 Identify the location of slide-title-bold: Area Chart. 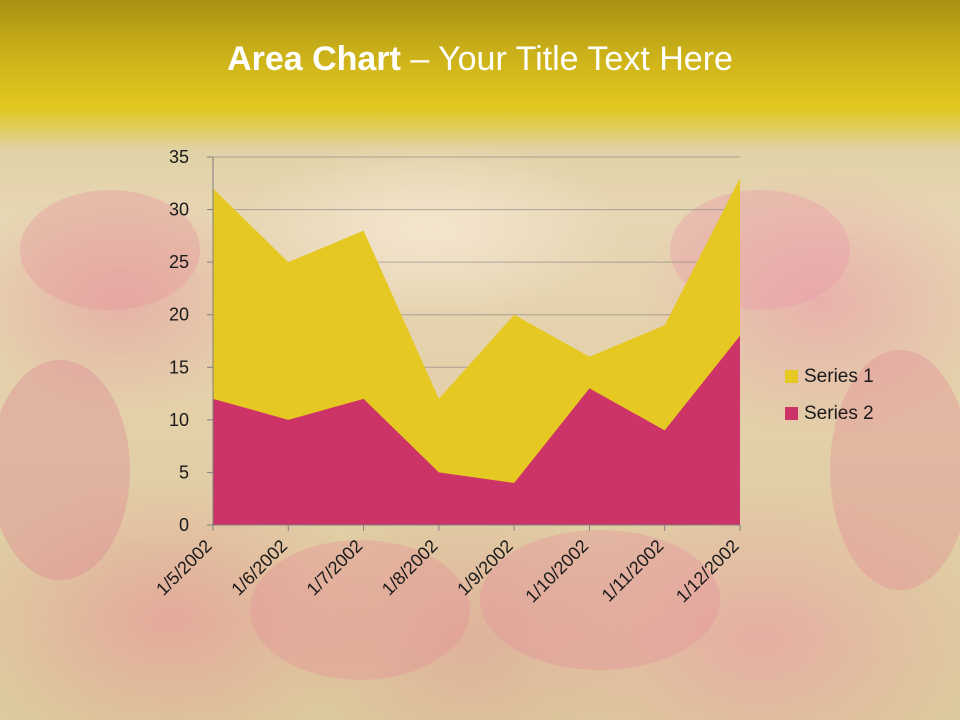
(314, 59).